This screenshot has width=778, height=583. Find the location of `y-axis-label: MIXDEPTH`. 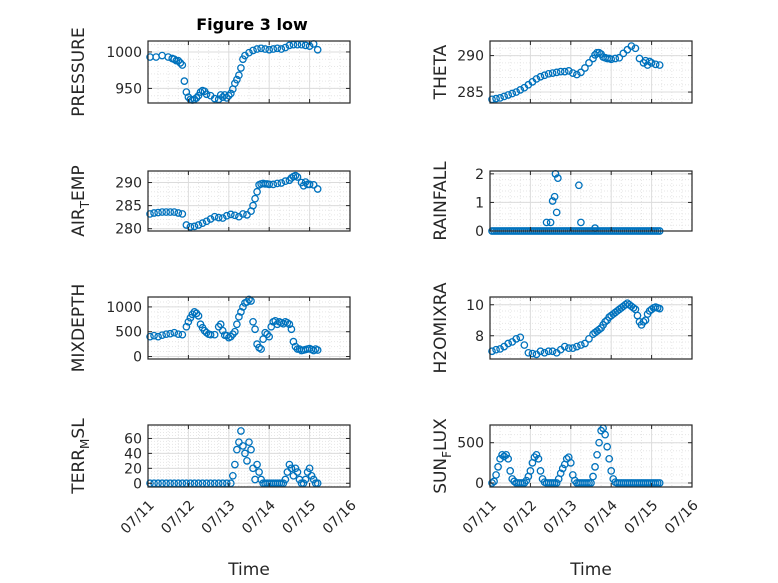

y-axis-label: MIXDEPTH is located at coordinates (79, 328).